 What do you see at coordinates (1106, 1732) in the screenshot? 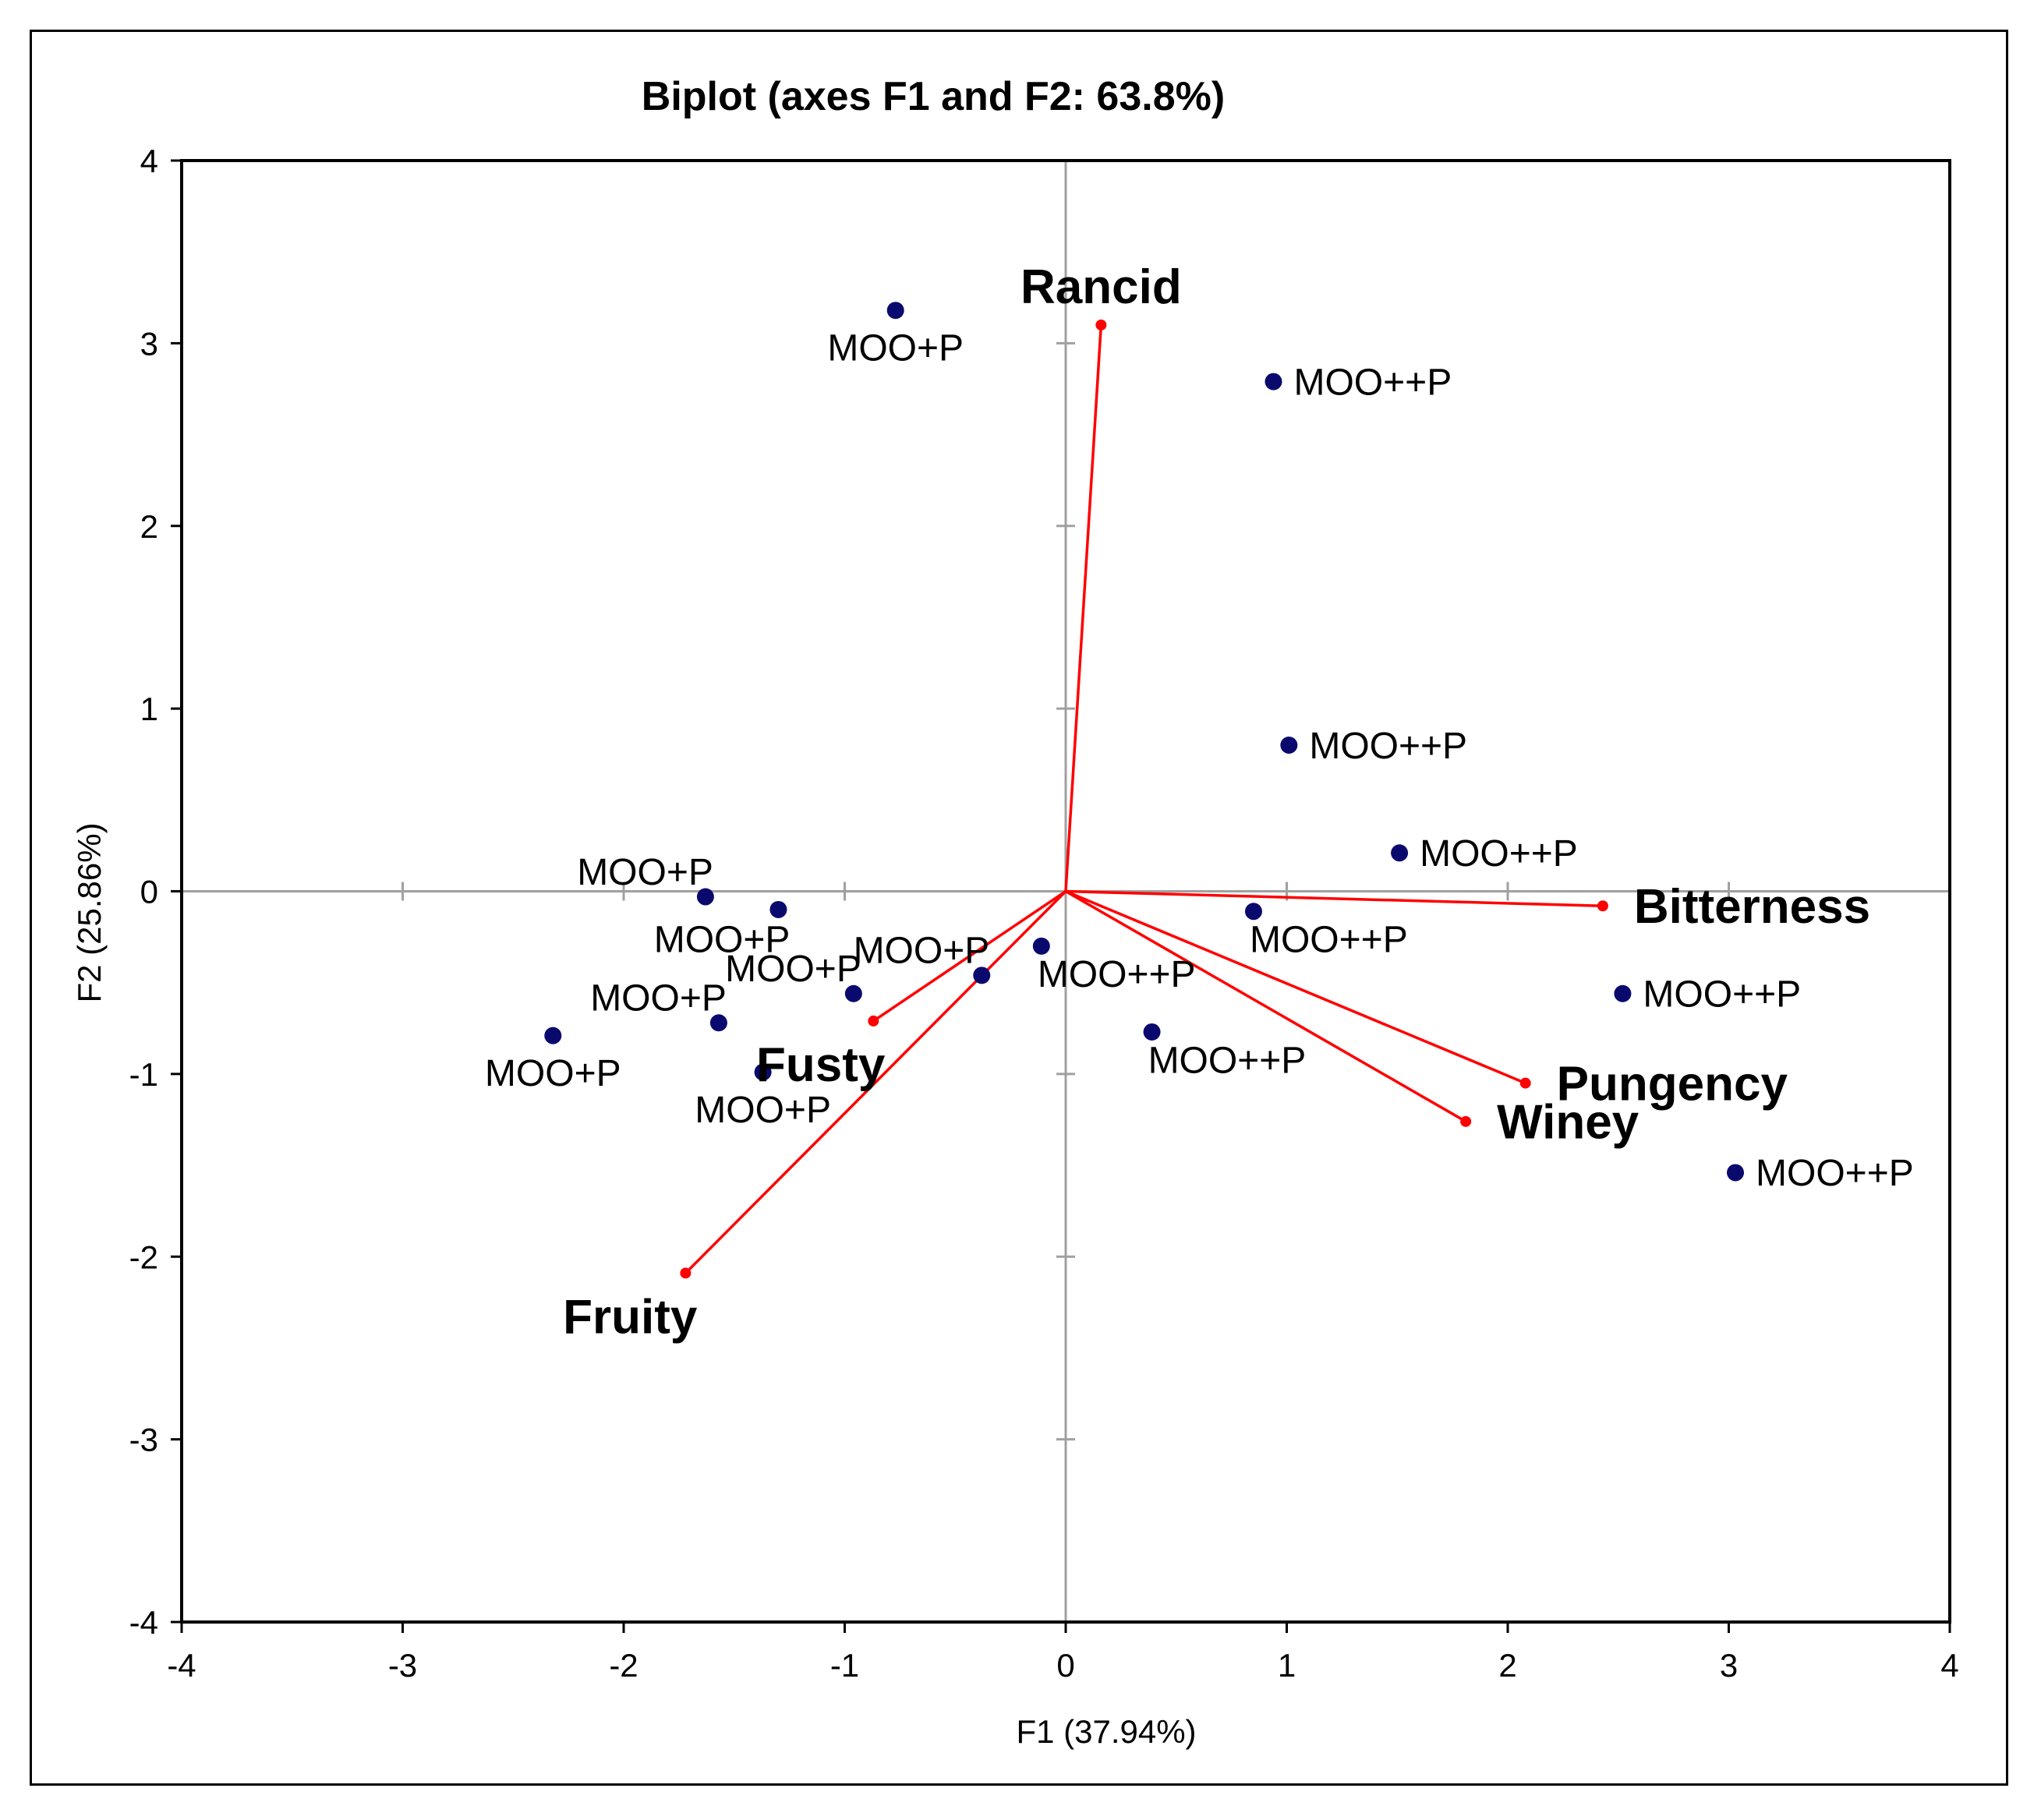
I see `x-axis-title: F1 (37.94%)` at bounding box center [1106, 1732].